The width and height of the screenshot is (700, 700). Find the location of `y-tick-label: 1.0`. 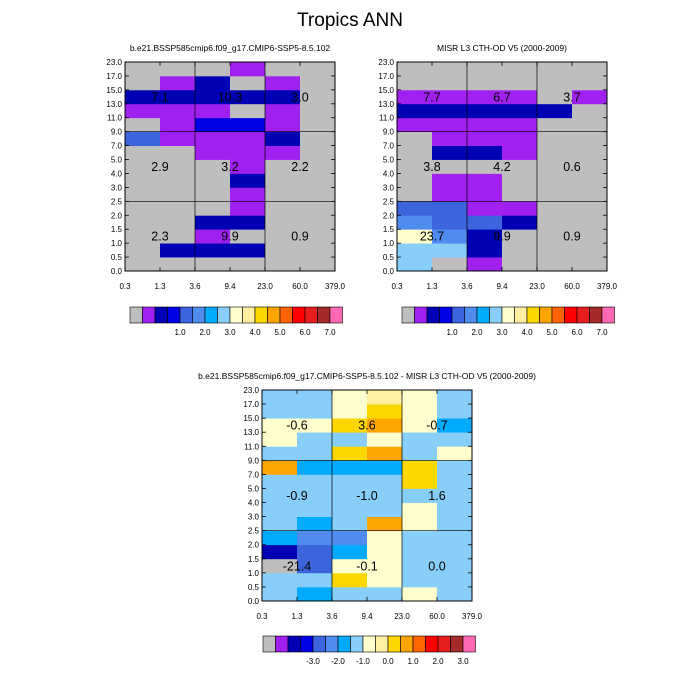

y-tick-label: 1.0 is located at coordinates (254, 573).